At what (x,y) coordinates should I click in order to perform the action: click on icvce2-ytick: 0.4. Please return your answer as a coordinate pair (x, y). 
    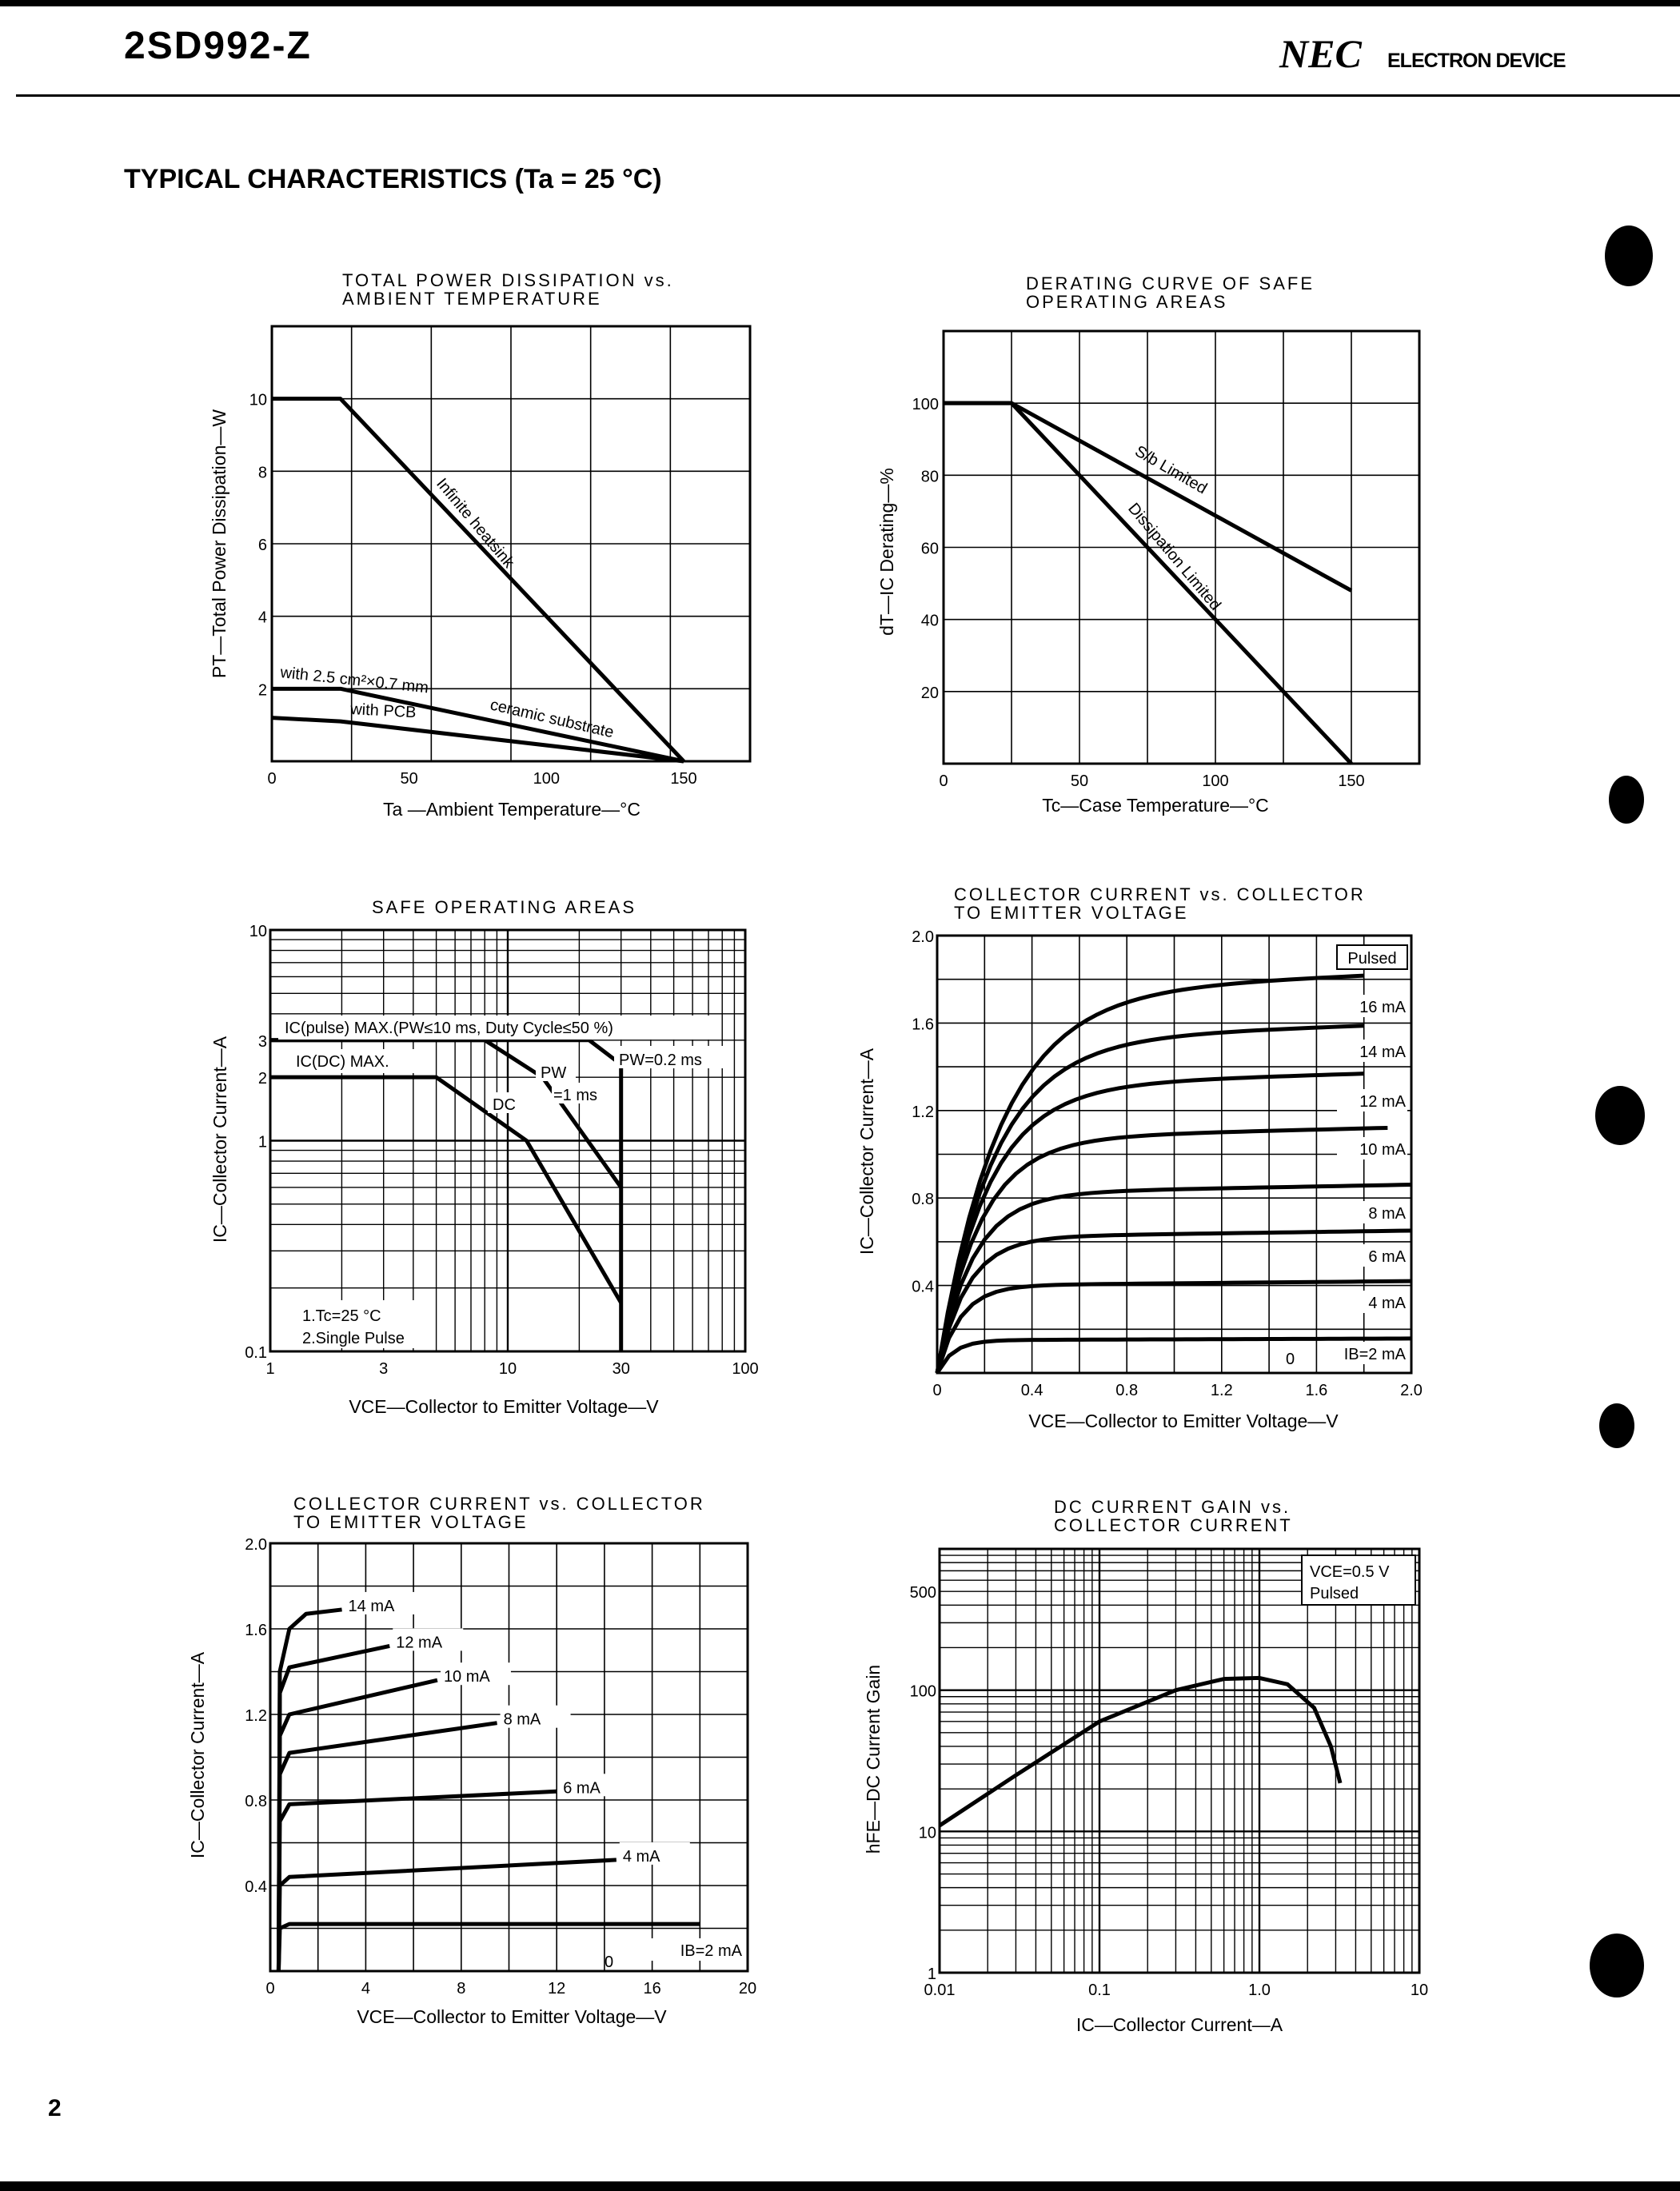
    Looking at the image, I should click on (256, 1887).